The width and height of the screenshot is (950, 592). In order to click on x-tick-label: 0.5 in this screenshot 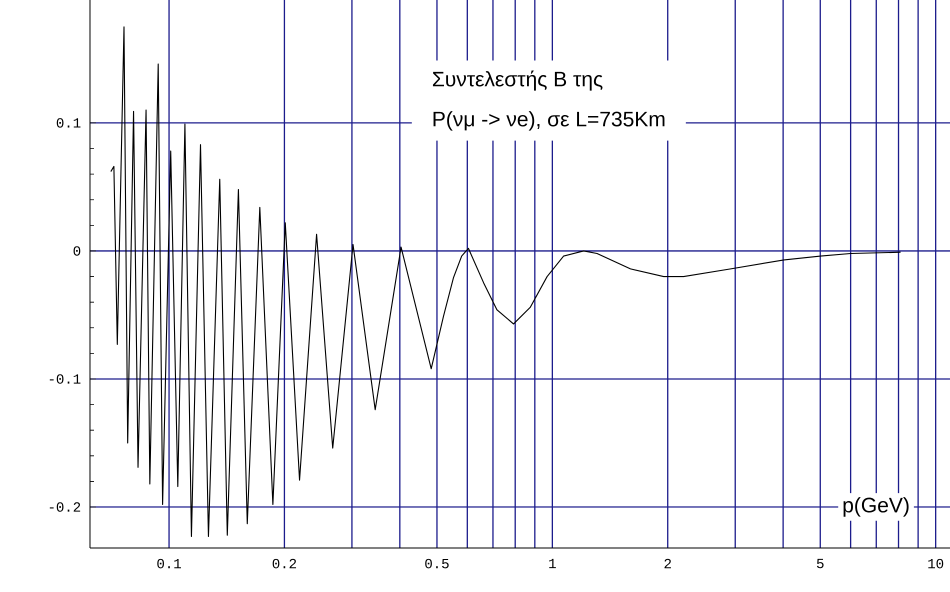, I will do `click(437, 563)`.